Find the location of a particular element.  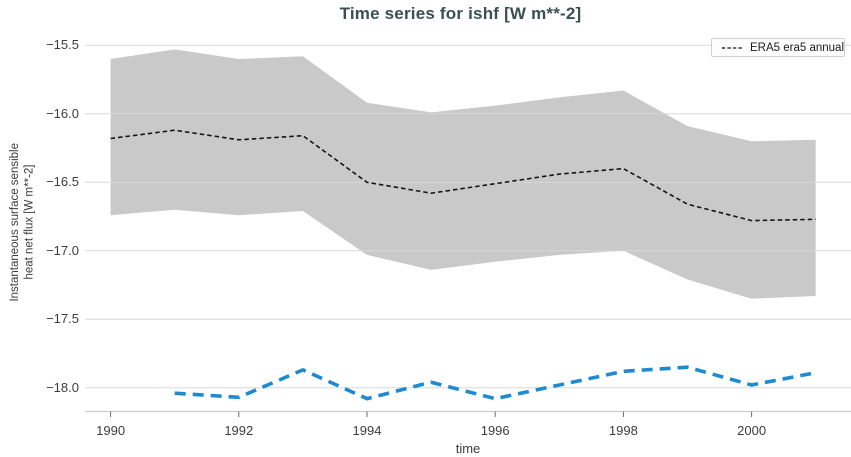

x-tick-label: 1994 is located at coordinates (367, 430).